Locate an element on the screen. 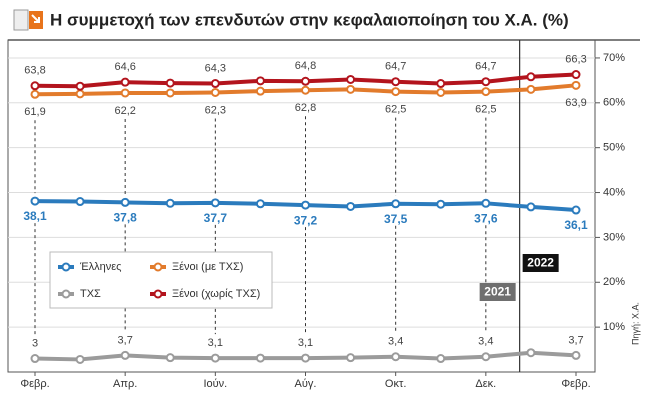 The height and width of the screenshot is (403, 650). legend-label: Ξένοι (με ΤΧΣ) is located at coordinates (207, 267).